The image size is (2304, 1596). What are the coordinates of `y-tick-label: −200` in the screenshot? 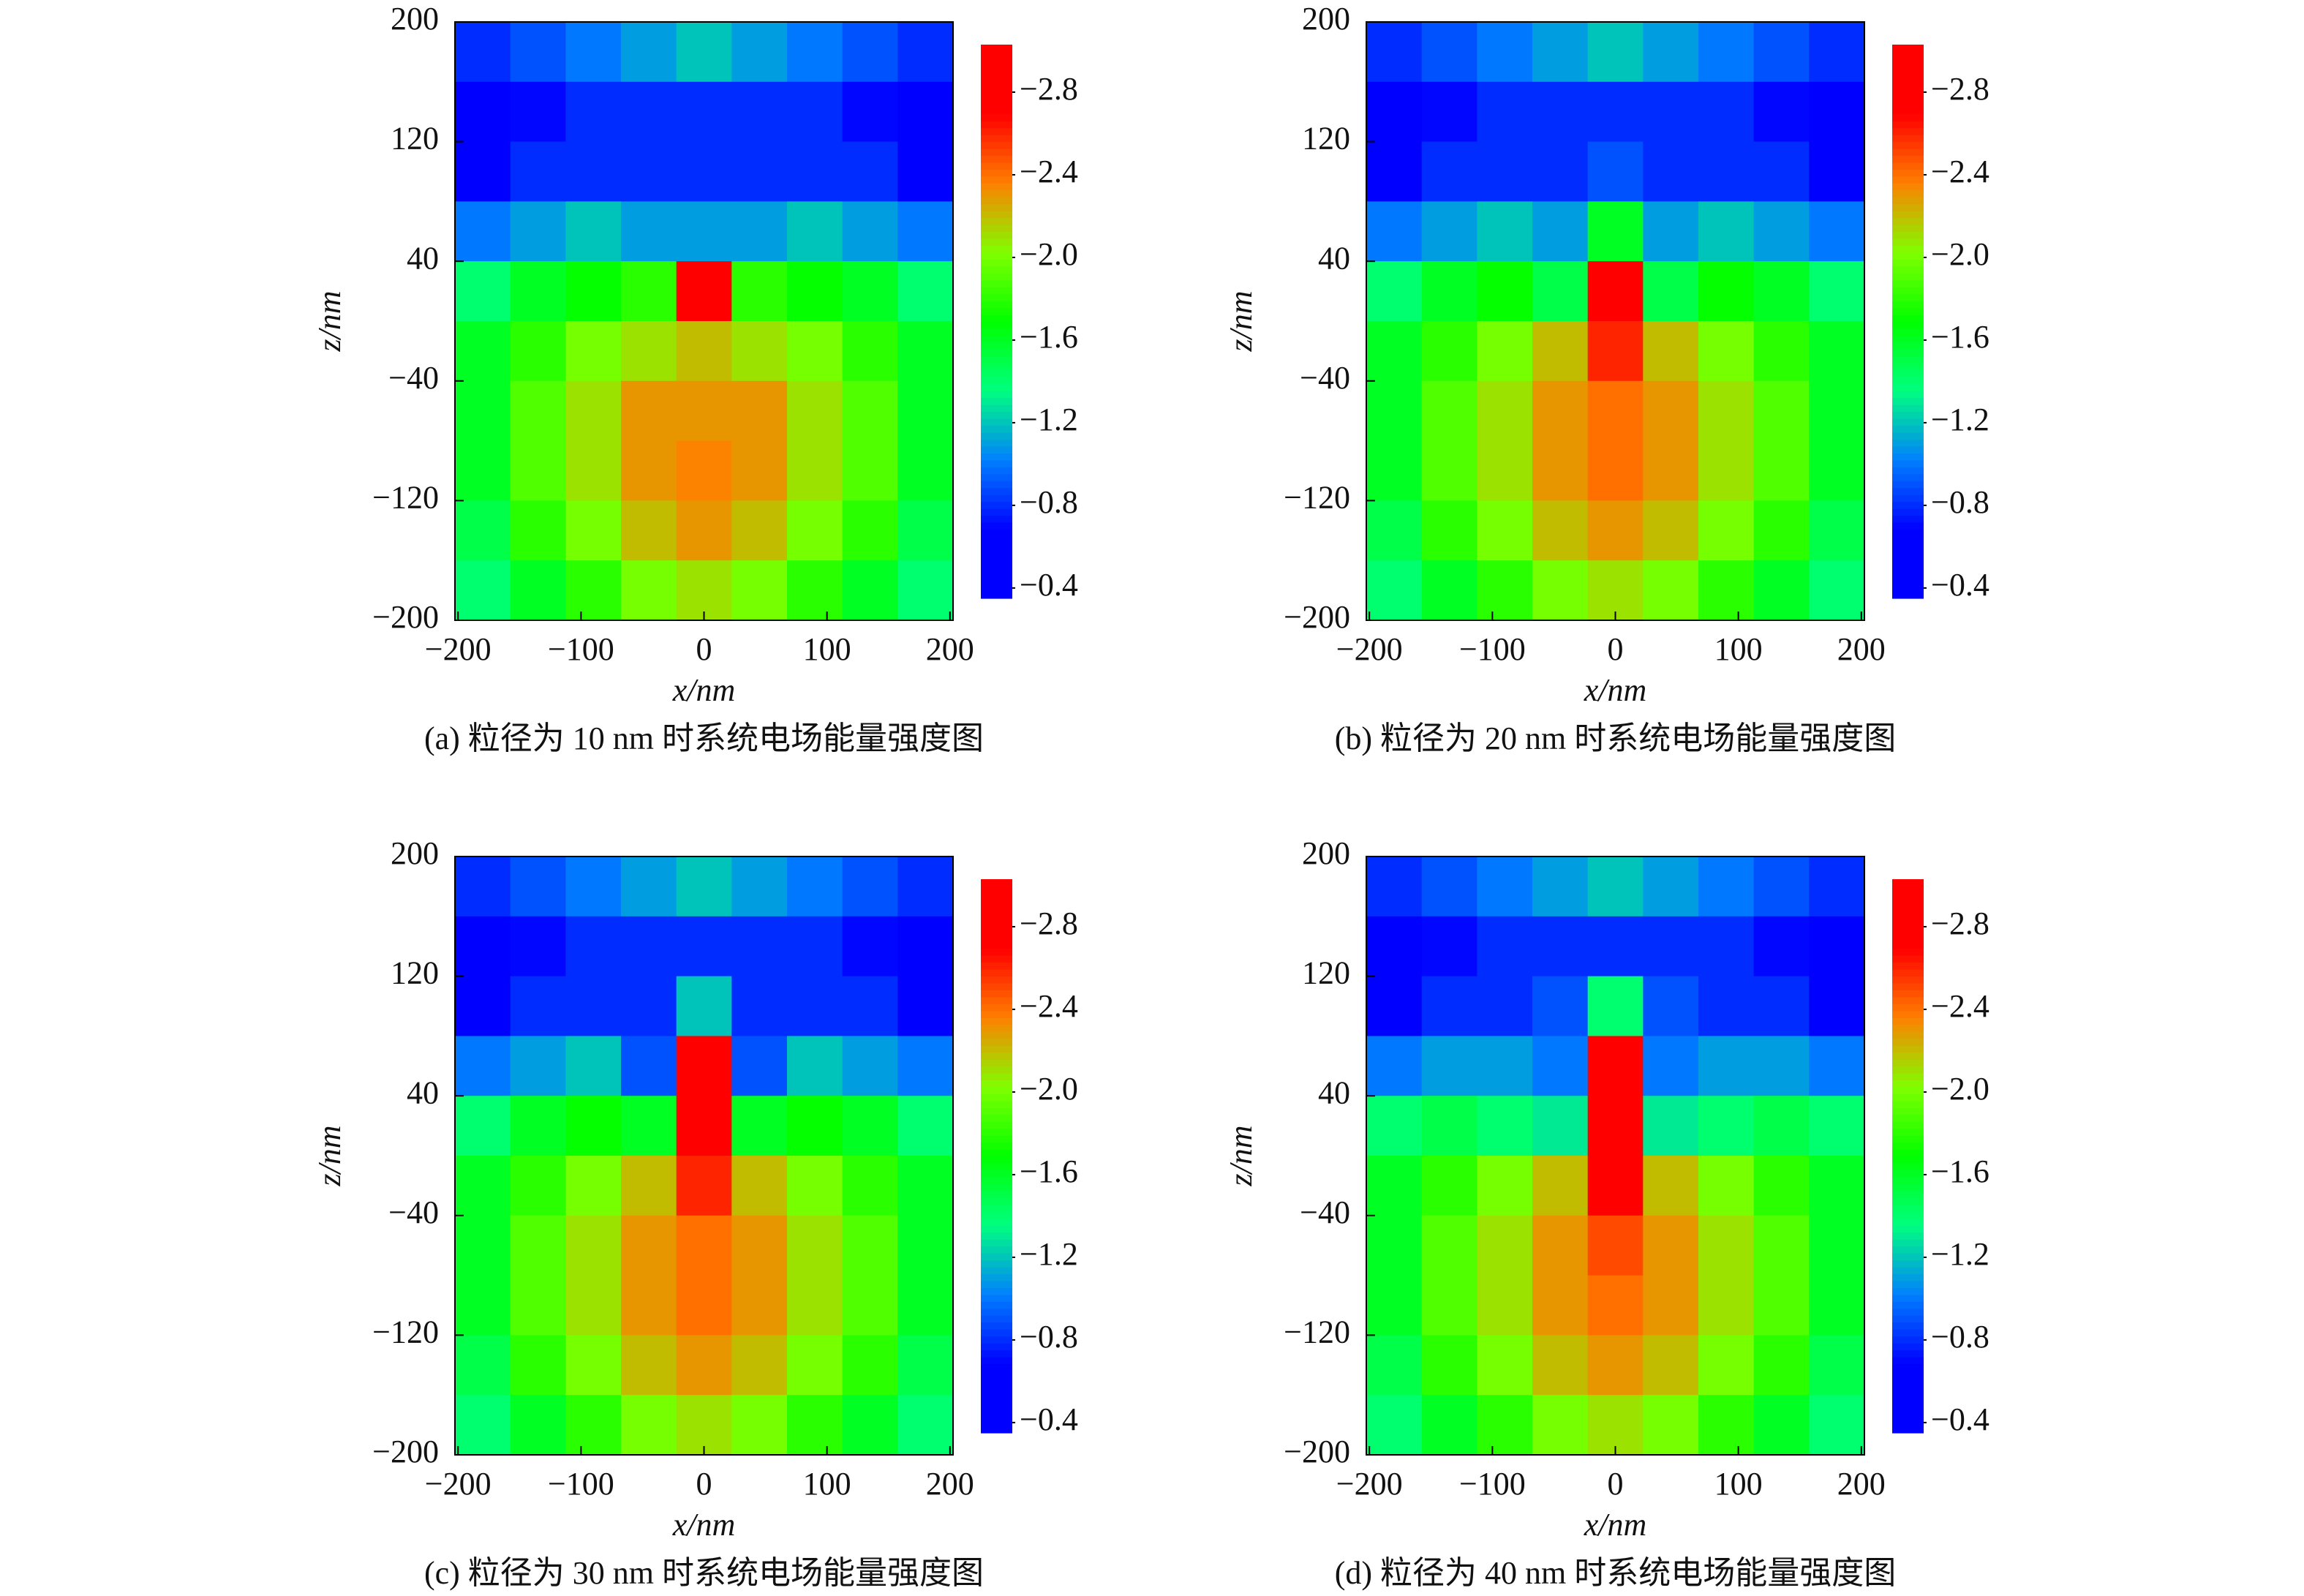 It's located at (1317, 617).